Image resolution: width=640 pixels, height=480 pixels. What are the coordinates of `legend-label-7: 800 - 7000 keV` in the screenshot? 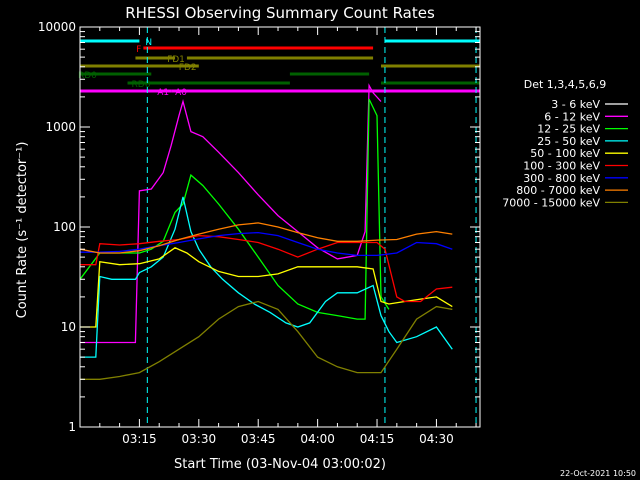 It's located at (558, 190).